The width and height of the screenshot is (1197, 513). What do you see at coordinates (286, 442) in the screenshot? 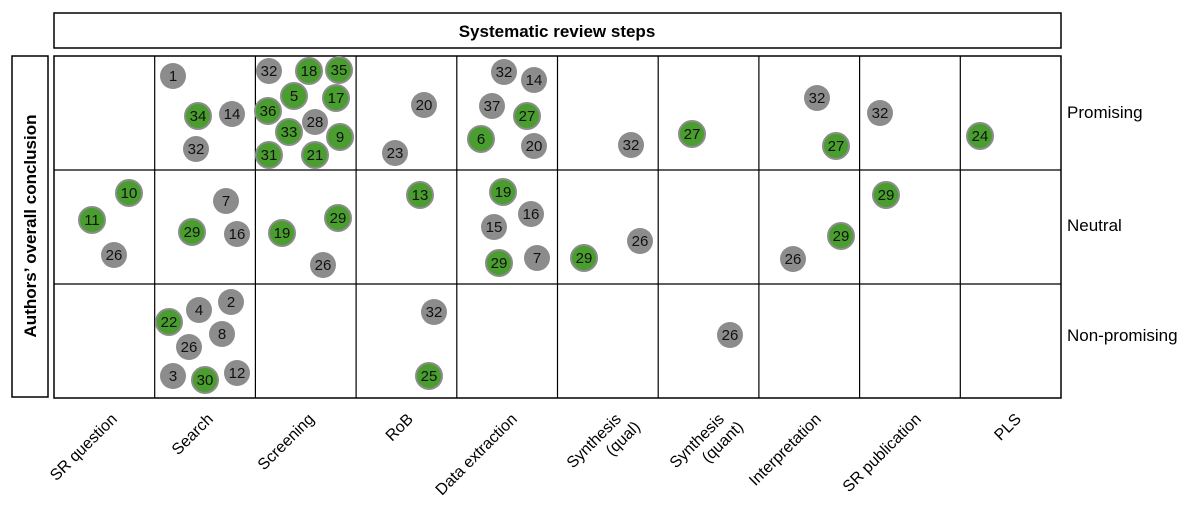
I see `column-label-line1: Screening` at bounding box center [286, 442].